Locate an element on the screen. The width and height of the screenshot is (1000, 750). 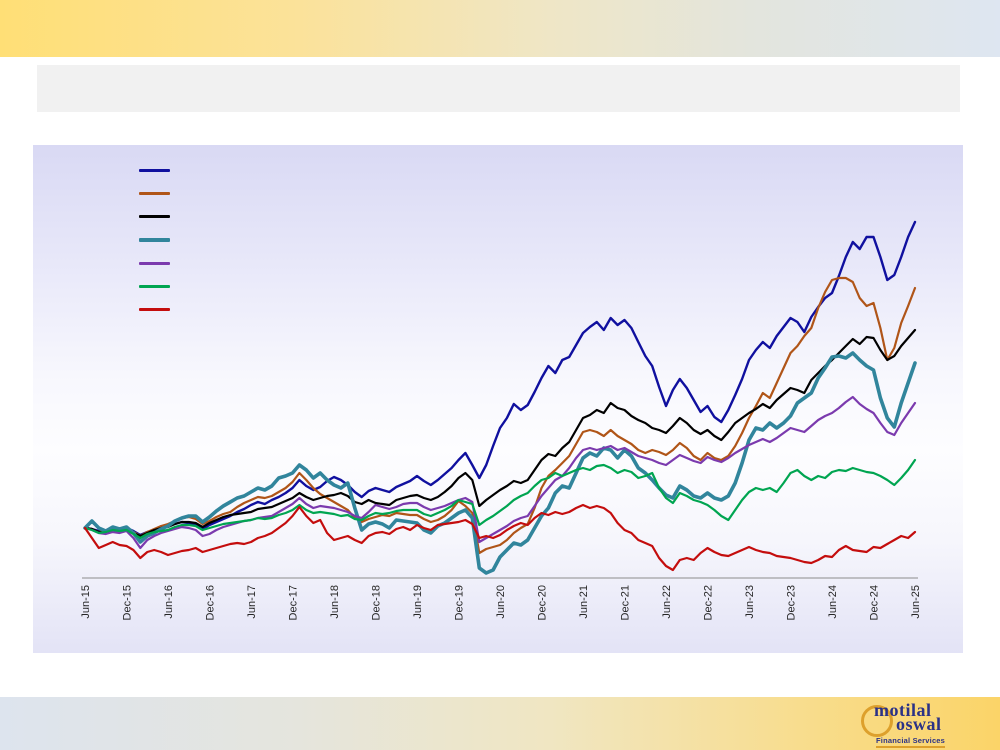
legend-item-series-7-red is located at coordinates (154, 309).